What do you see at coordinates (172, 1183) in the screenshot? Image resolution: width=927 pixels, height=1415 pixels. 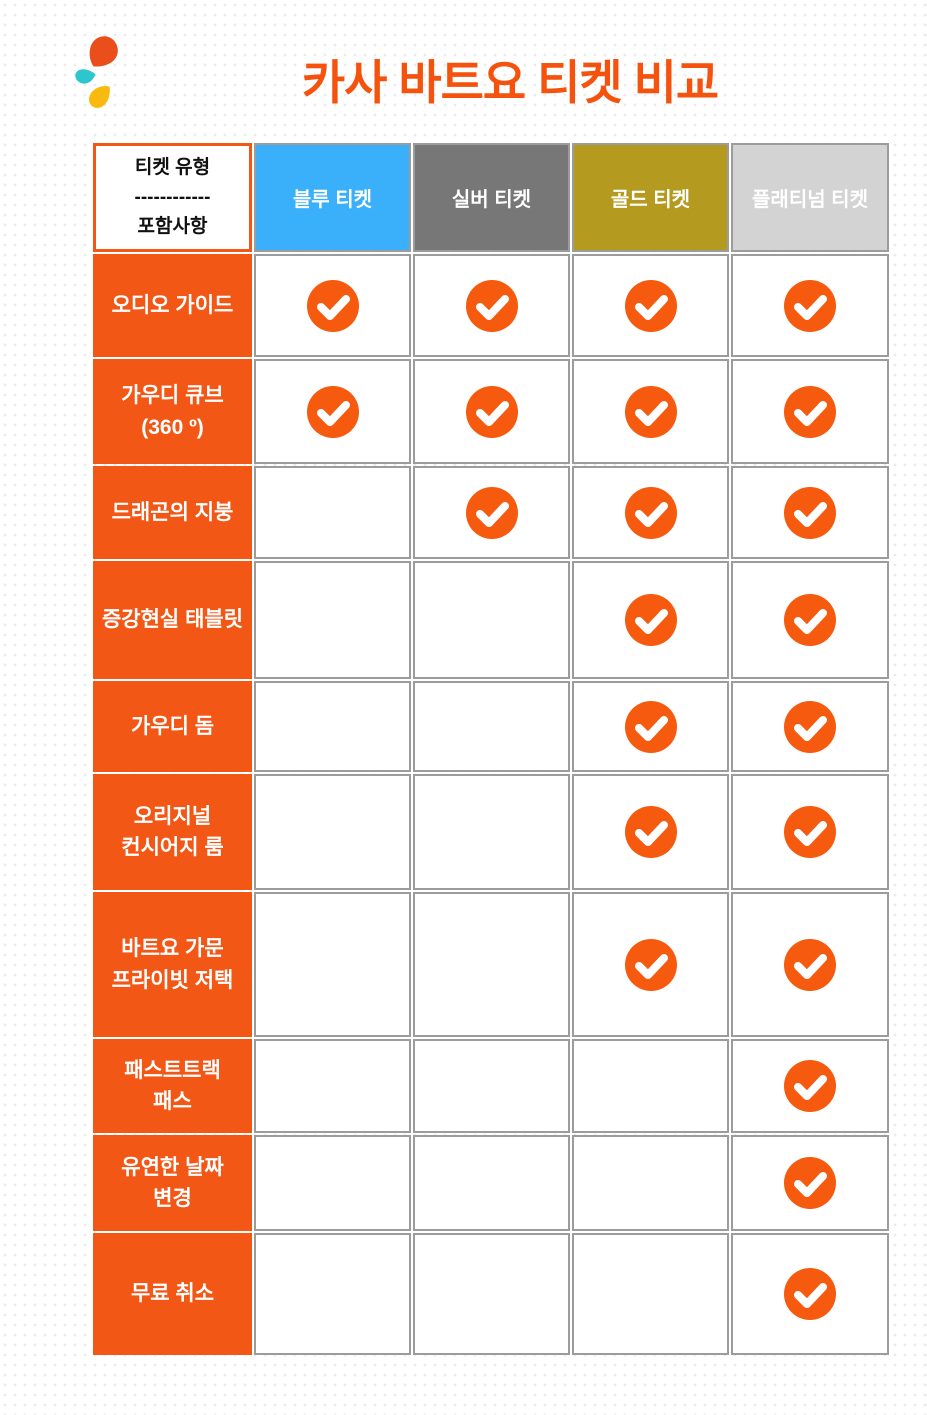 I see `row-label: 유연한 날짜 변경` at bounding box center [172, 1183].